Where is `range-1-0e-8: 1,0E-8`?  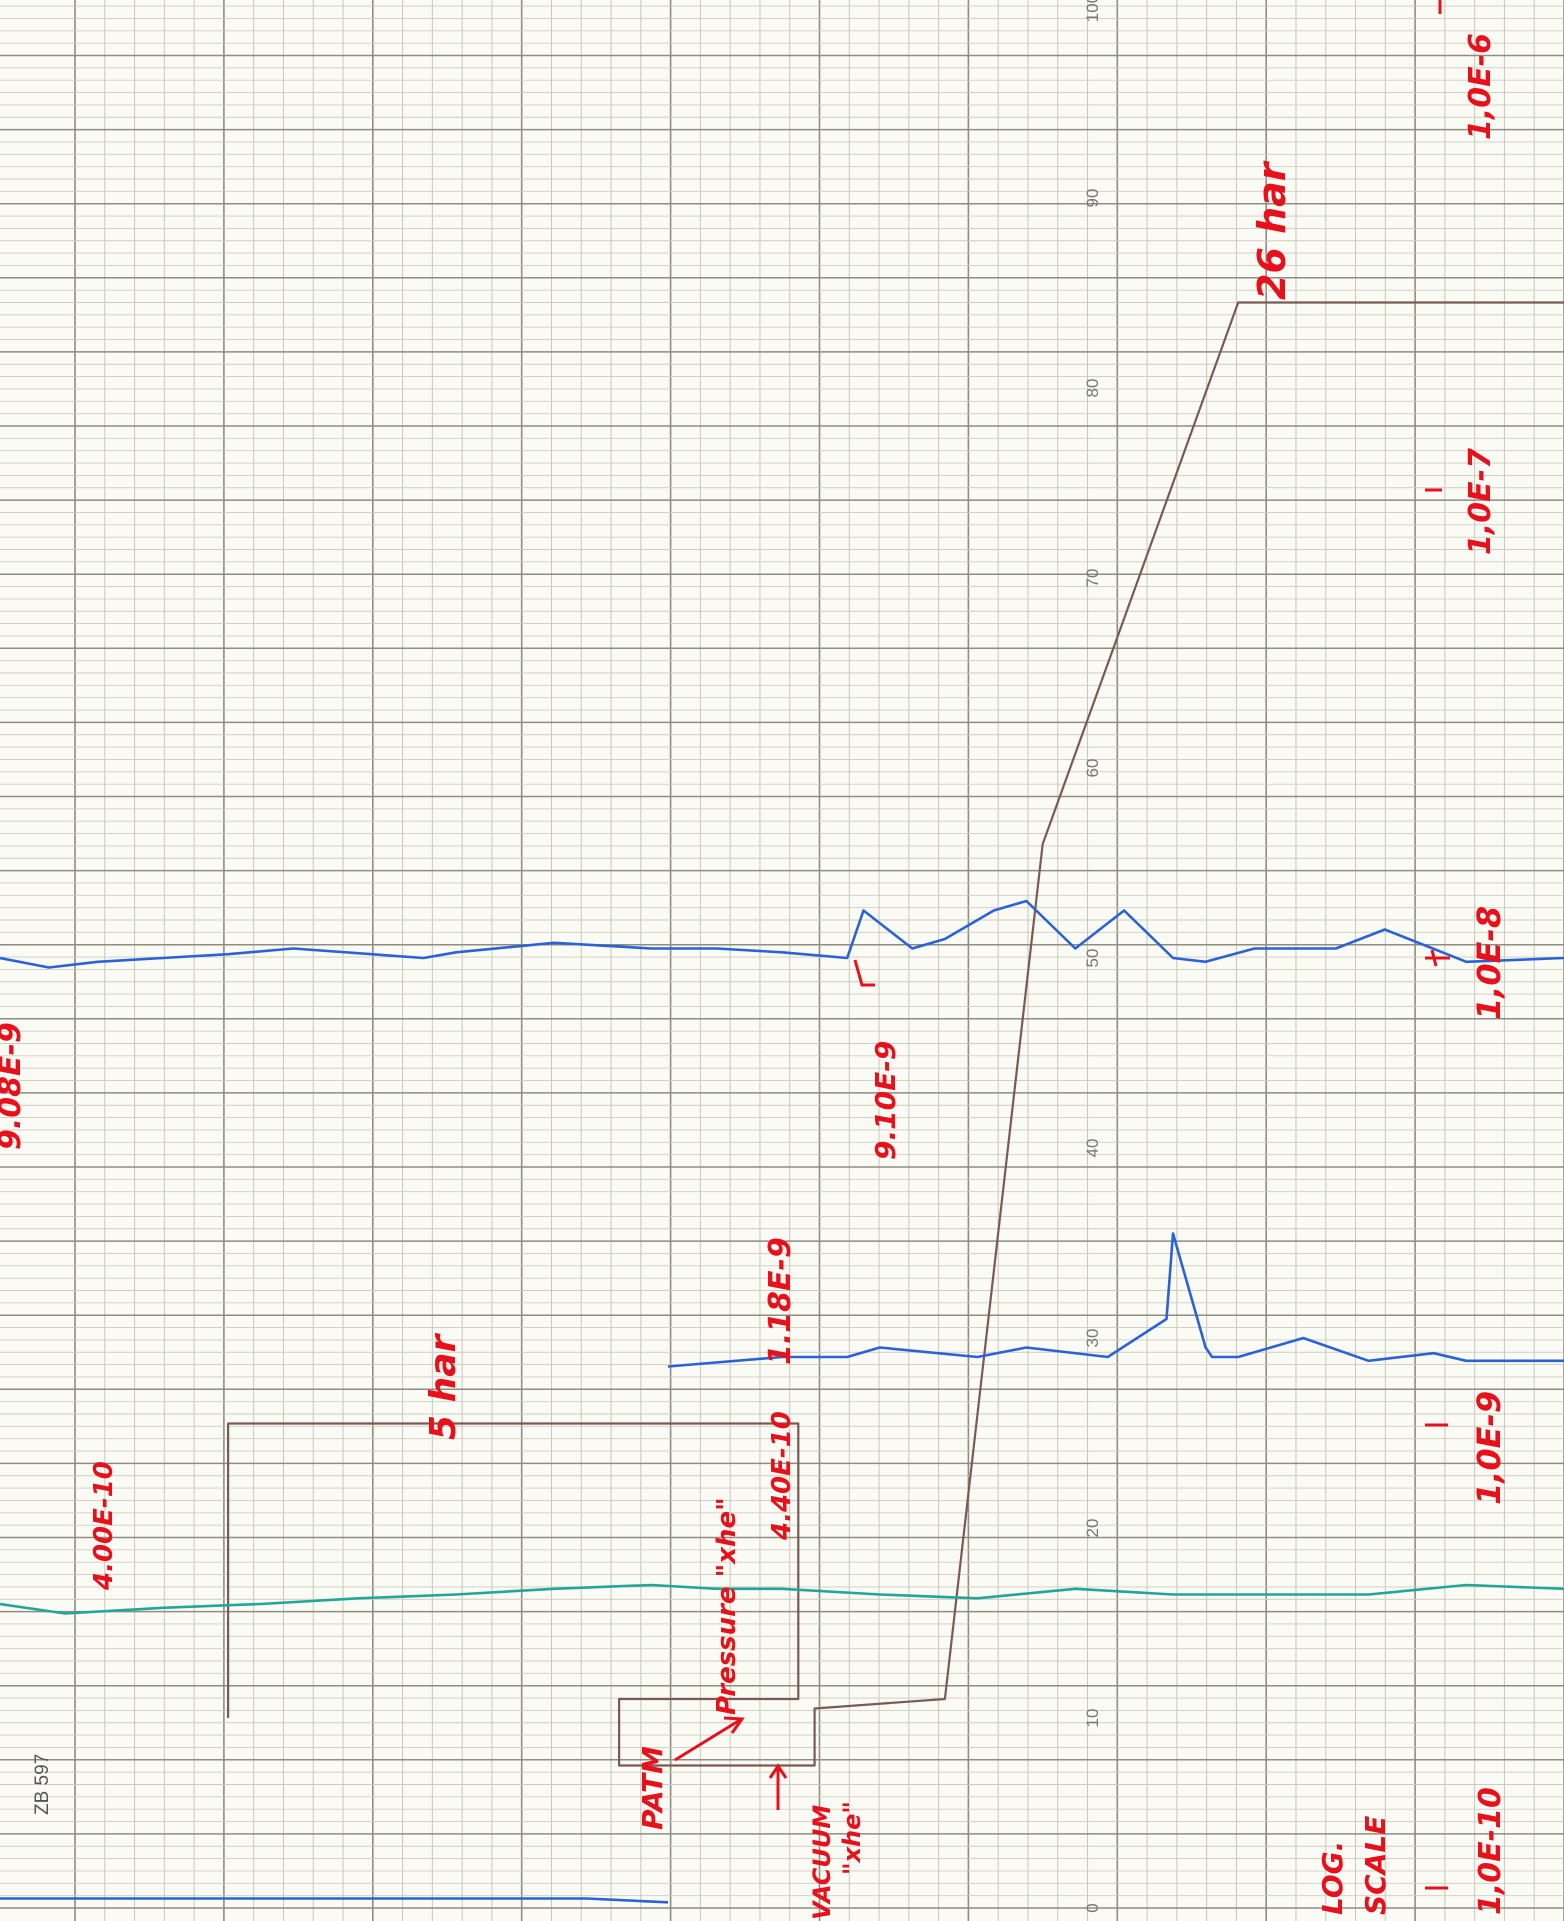
range-1-0e-8: 1,0E-8 is located at coordinates (1489, 963).